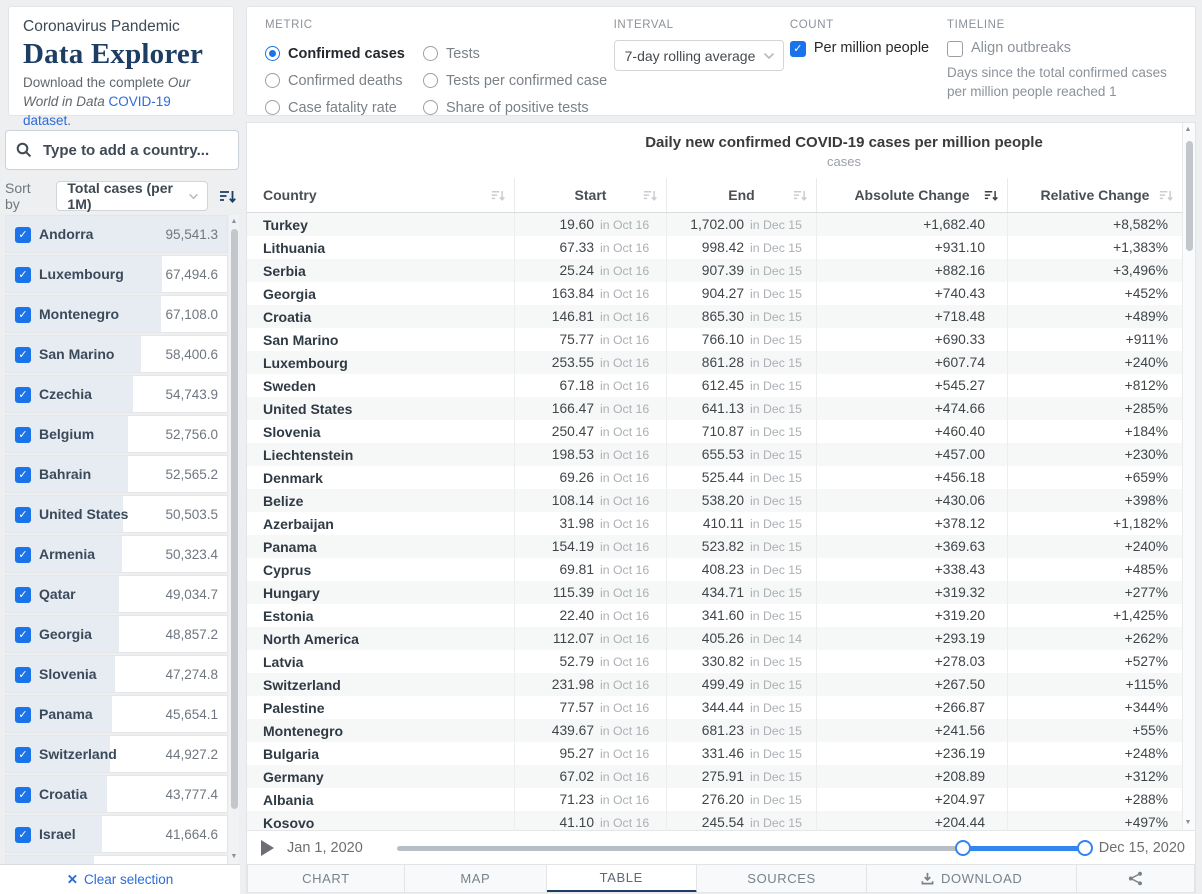  What do you see at coordinates (116, 754) in the screenshot?
I see `country-row-switzerland: ✓ Switzerland 44,927.2` at bounding box center [116, 754].